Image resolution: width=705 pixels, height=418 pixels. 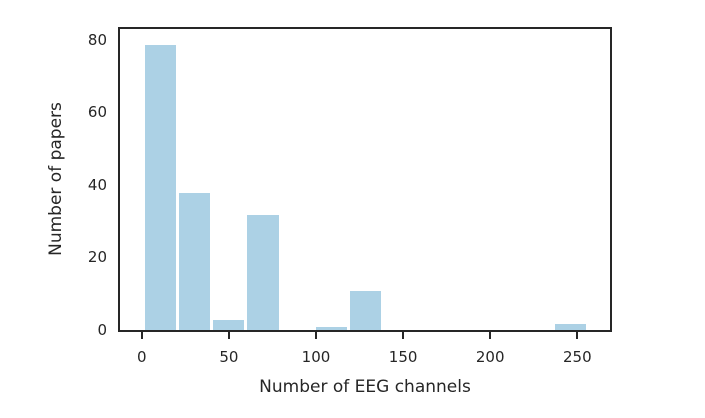 What do you see at coordinates (316, 357) in the screenshot?
I see `x-tick-label: 100` at bounding box center [316, 357].